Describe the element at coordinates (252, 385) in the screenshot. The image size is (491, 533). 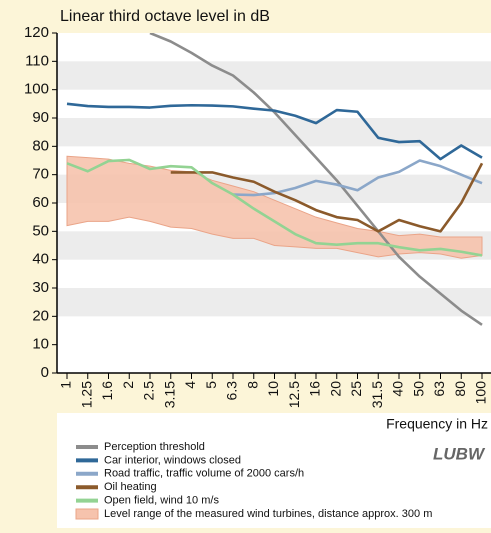
I see `x-tick-label: 8` at that location.